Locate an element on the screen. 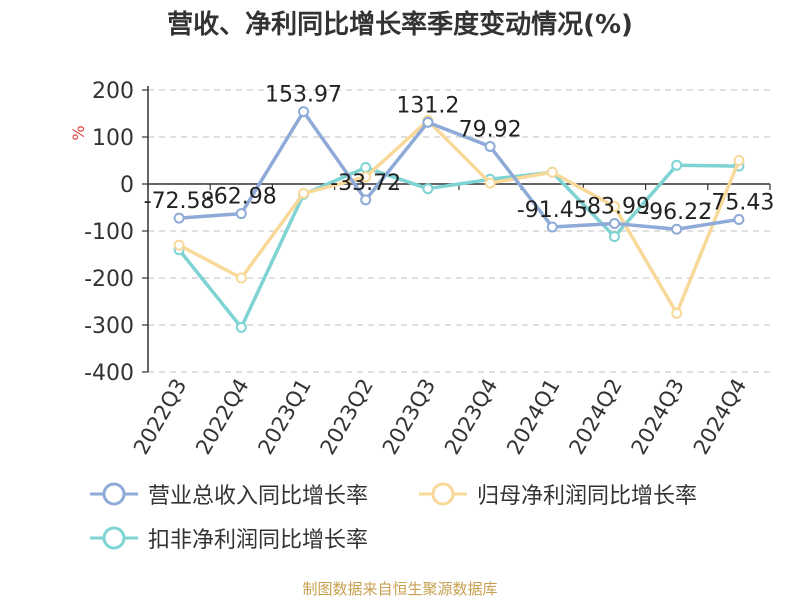 Image resolution: width=800 pixels, height=600 pixels. y-tick-label: -200 is located at coordinates (109, 279).